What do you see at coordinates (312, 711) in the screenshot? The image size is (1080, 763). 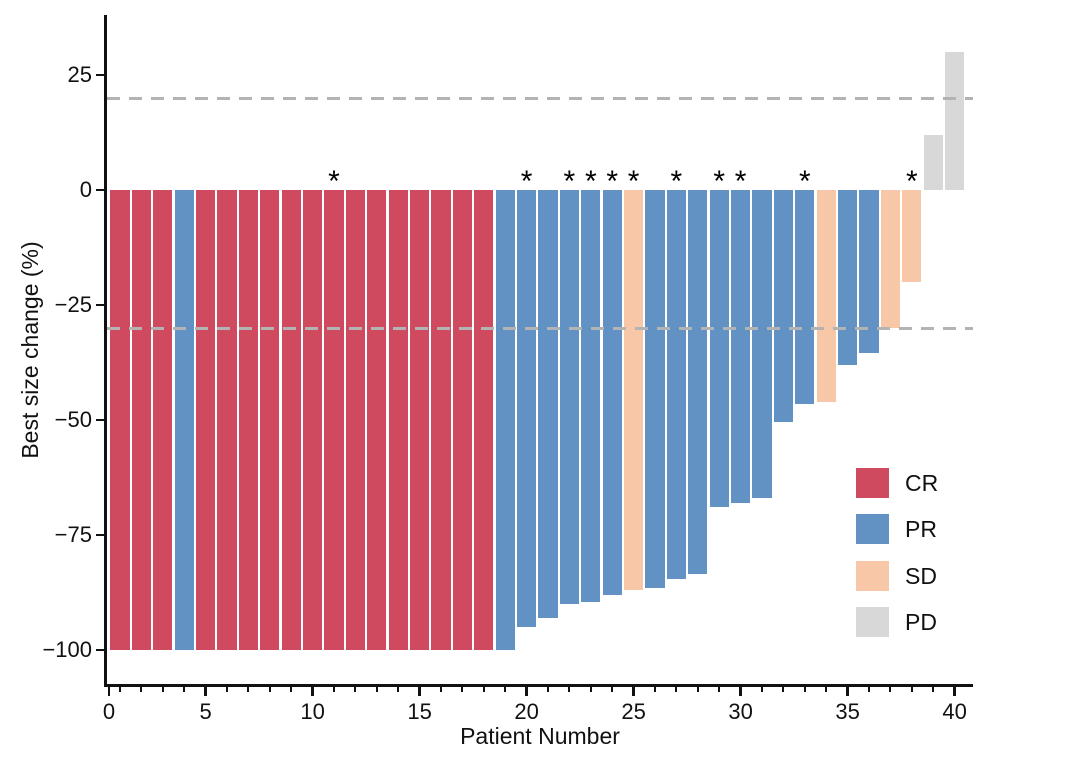 I see `x-tick-label-10: 10` at bounding box center [312, 711].